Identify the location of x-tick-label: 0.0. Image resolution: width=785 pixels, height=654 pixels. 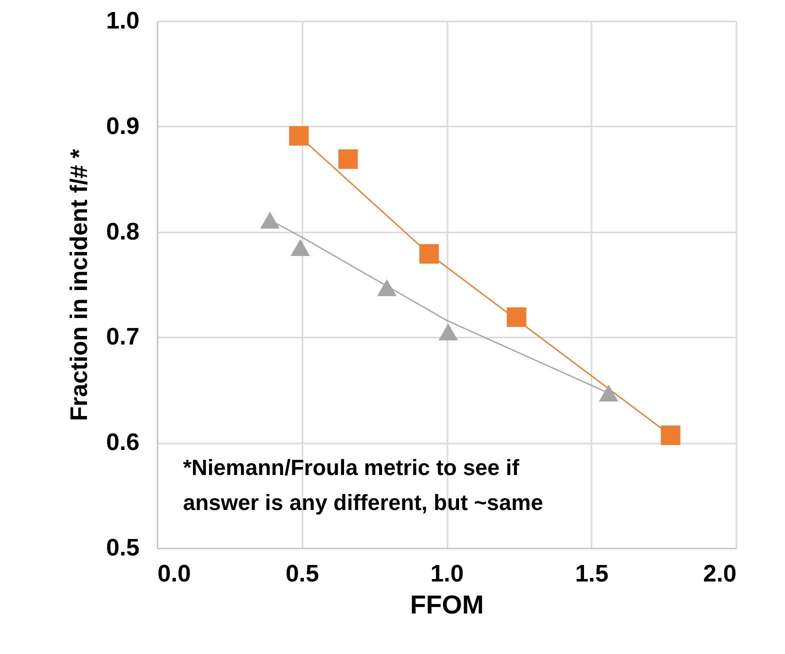
(174, 574).